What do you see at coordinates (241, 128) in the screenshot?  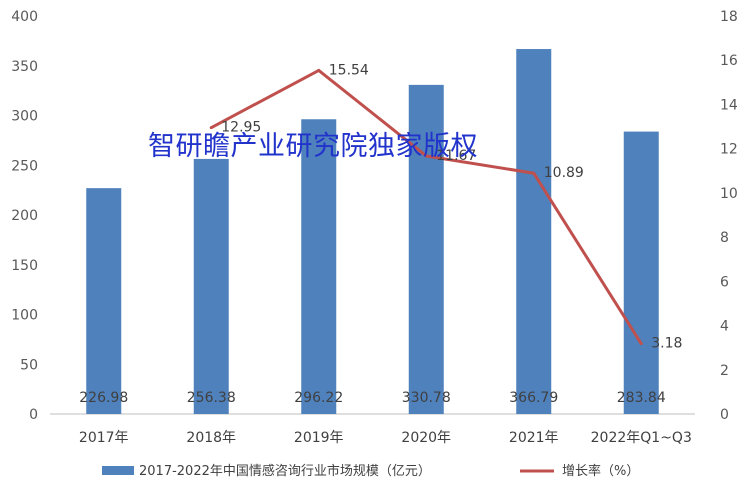 I see `line-value-label: 12.95` at bounding box center [241, 128].